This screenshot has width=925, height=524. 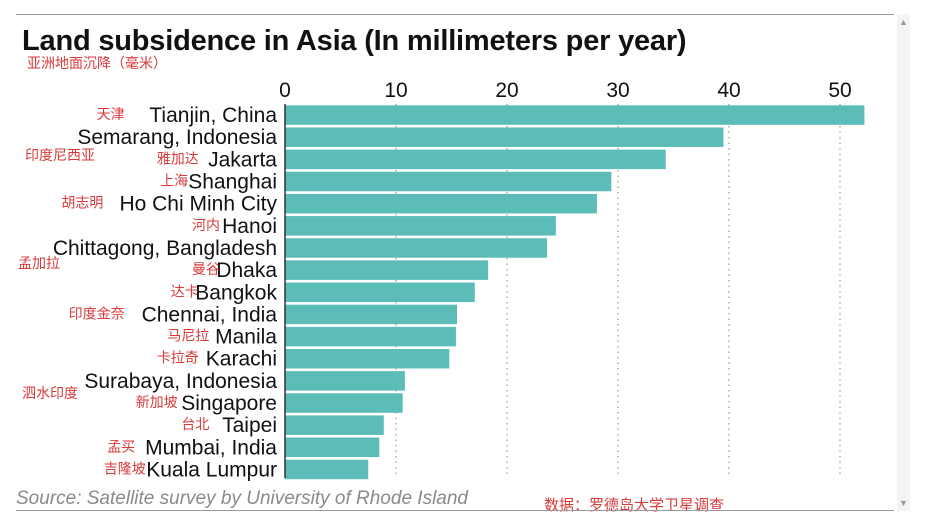 What do you see at coordinates (165, 248) in the screenshot?
I see `category-label: Chittagong, Bangladesh` at bounding box center [165, 248].